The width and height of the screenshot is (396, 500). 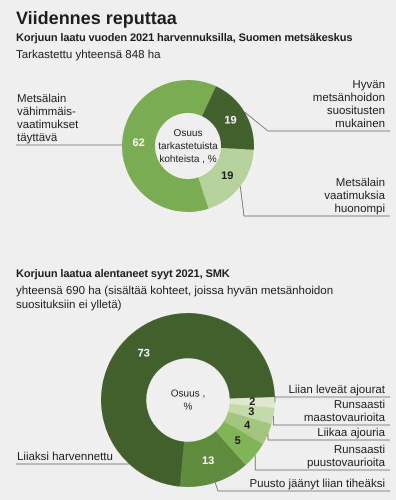 What do you see at coordinates (348, 104) in the screenshot?
I see `slice-label: Hyvän metsänhoidon suositusten mukainen` at bounding box center [348, 104].